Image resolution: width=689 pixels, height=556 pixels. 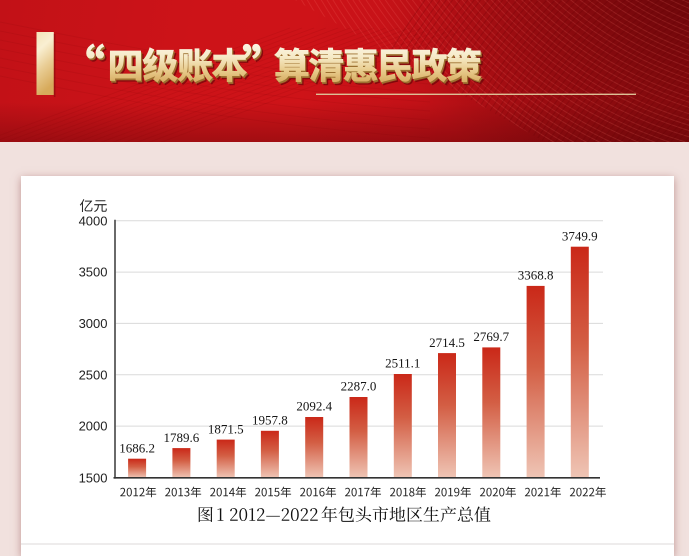 What do you see at coordinates (447, 342) in the screenshot?
I see `svg-text: 2714.5` at bounding box center [447, 342].